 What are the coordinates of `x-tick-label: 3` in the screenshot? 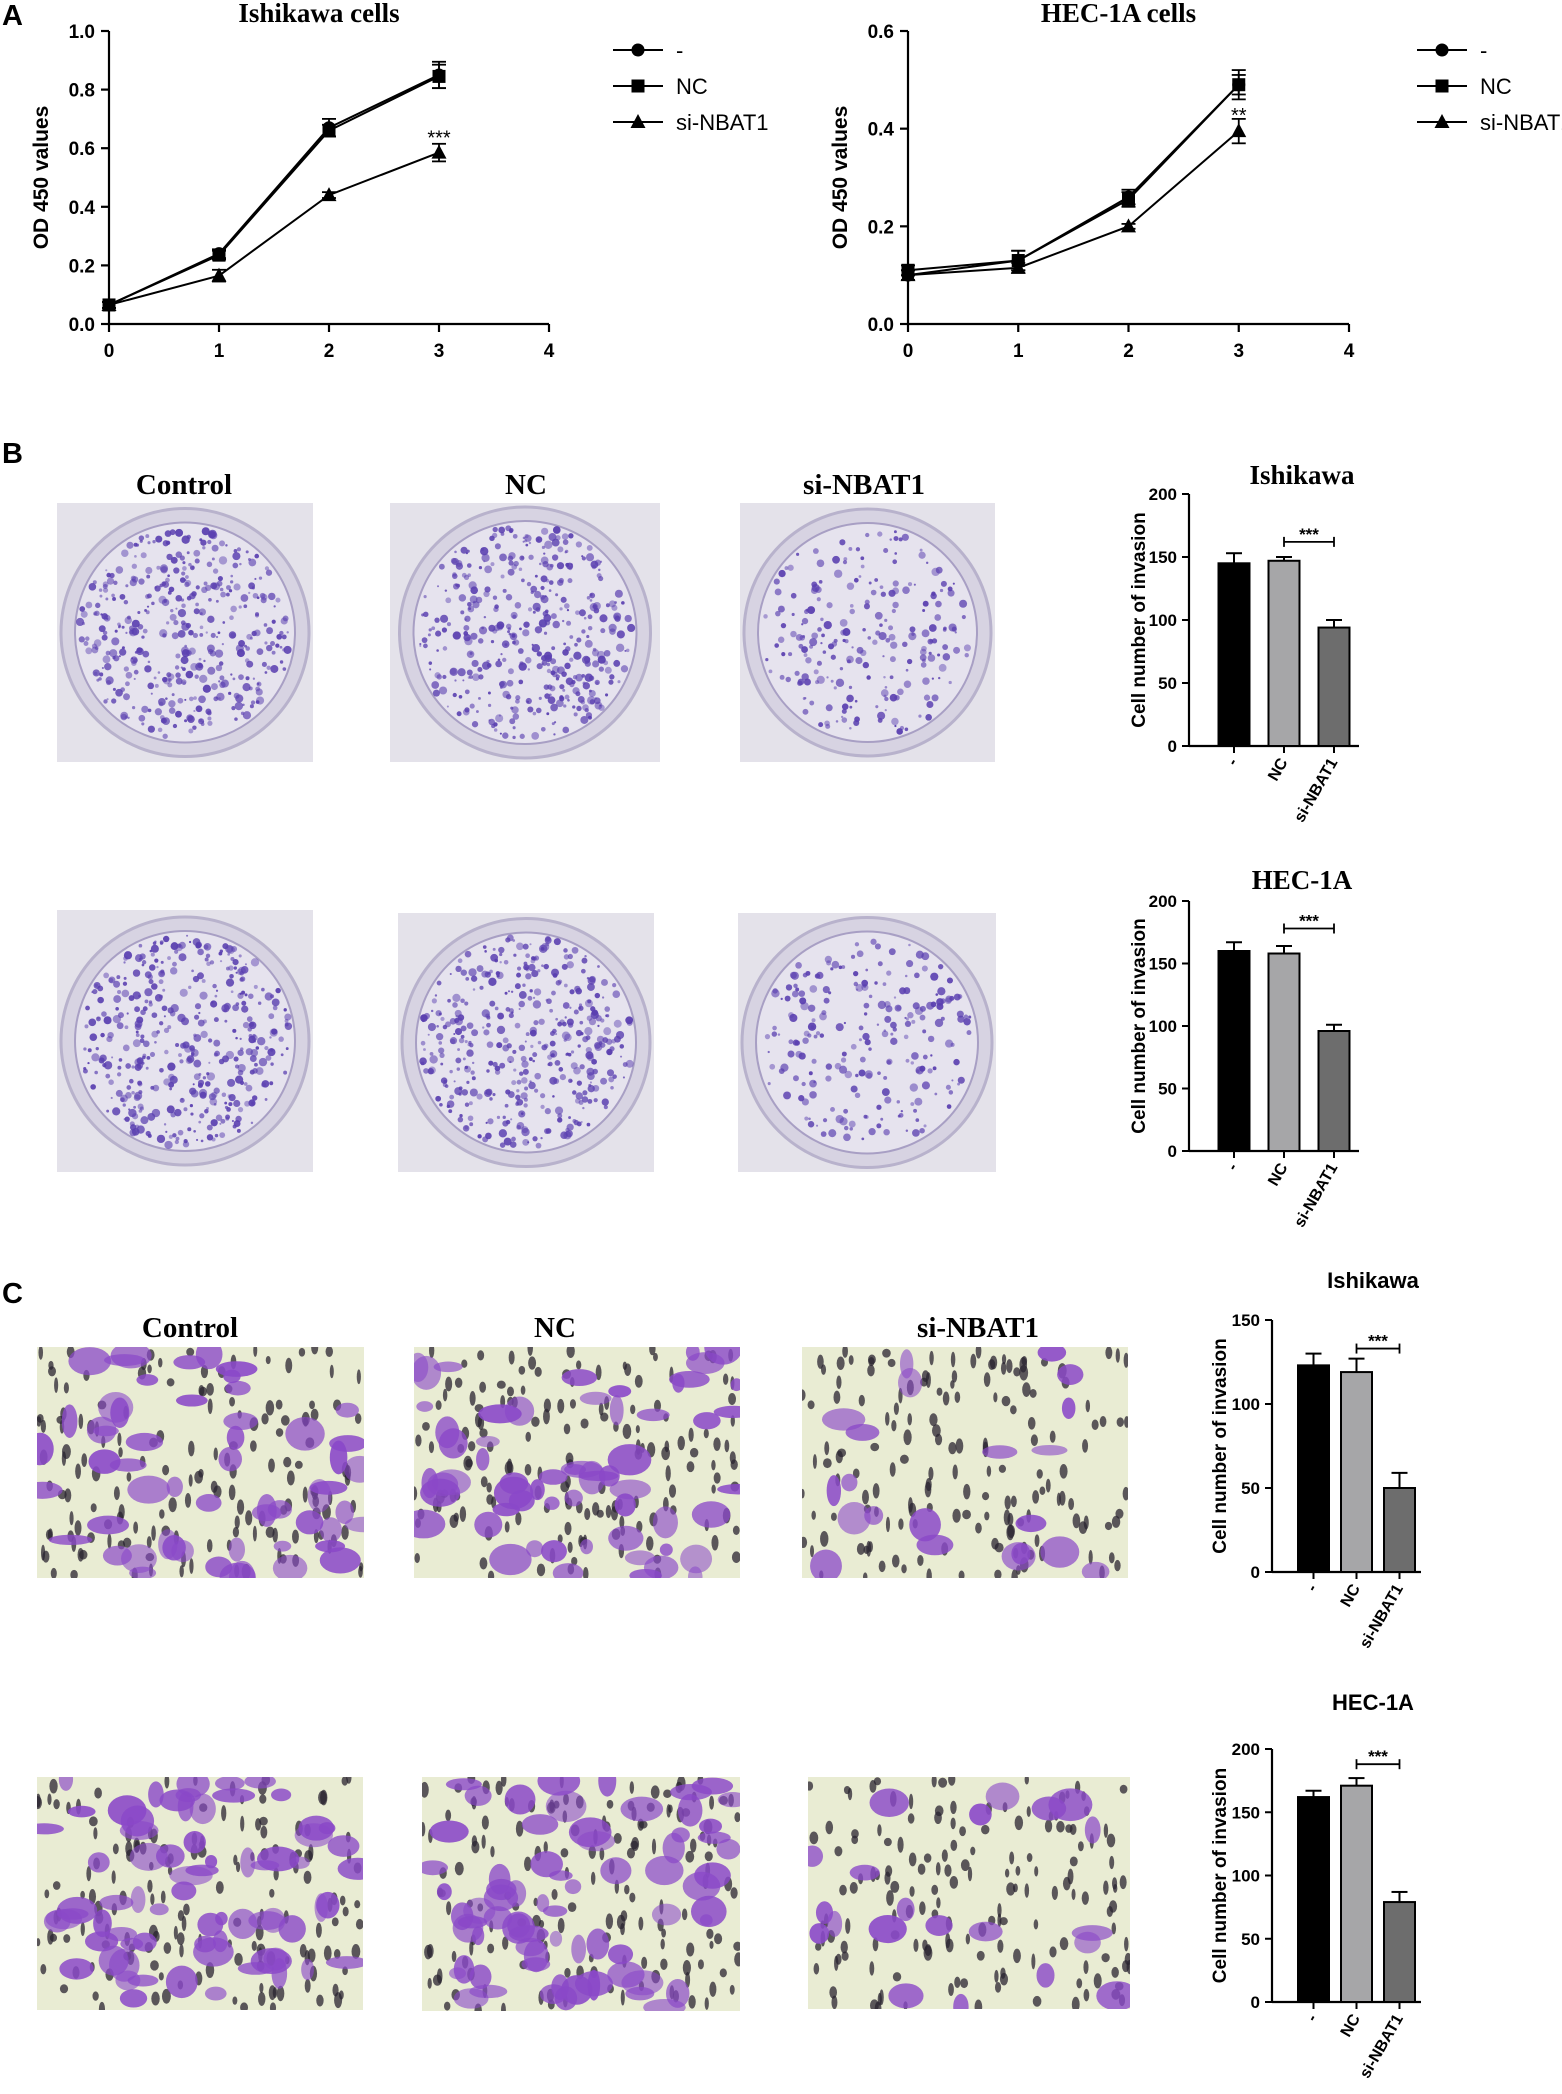 It's located at (1238, 351).